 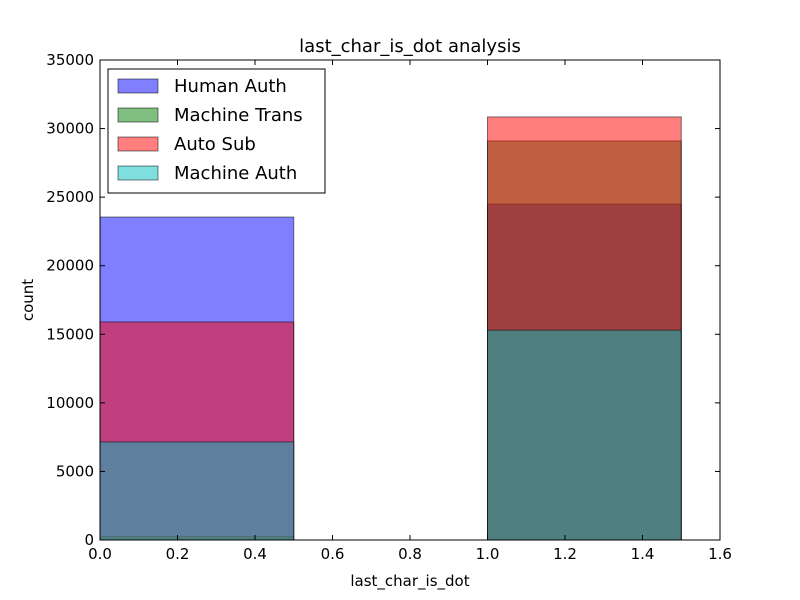 What do you see at coordinates (100, 554) in the screenshot?
I see `x-tick-label: 0.0` at bounding box center [100, 554].